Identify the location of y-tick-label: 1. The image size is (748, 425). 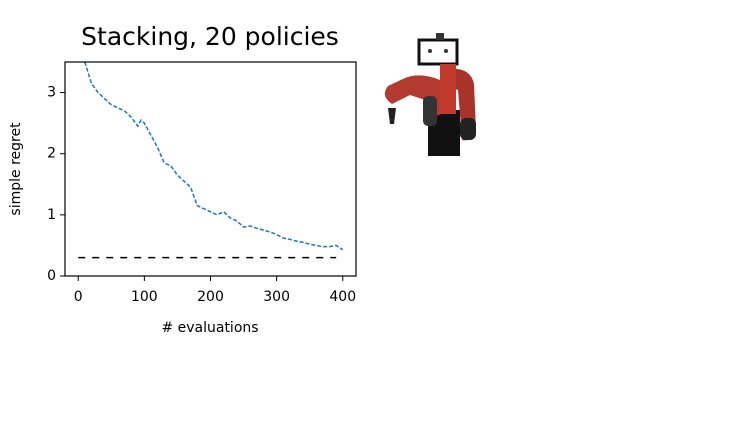
(51, 215).